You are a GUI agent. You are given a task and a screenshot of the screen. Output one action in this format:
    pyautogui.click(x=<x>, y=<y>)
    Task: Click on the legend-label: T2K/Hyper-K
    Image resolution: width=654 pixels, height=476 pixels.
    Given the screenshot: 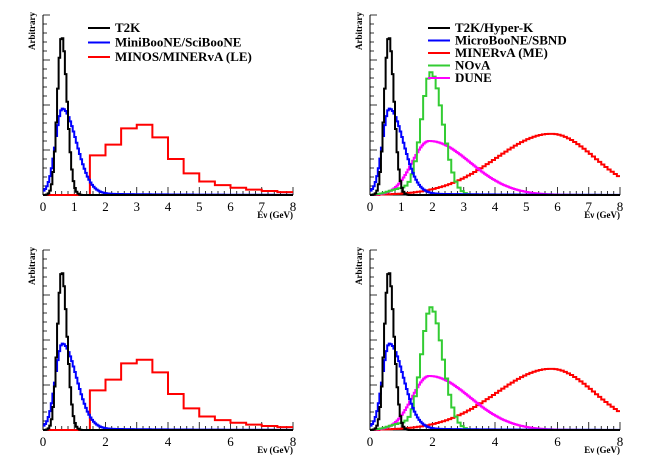 What is the action you would take?
    pyautogui.click(x=494, y=27)
    